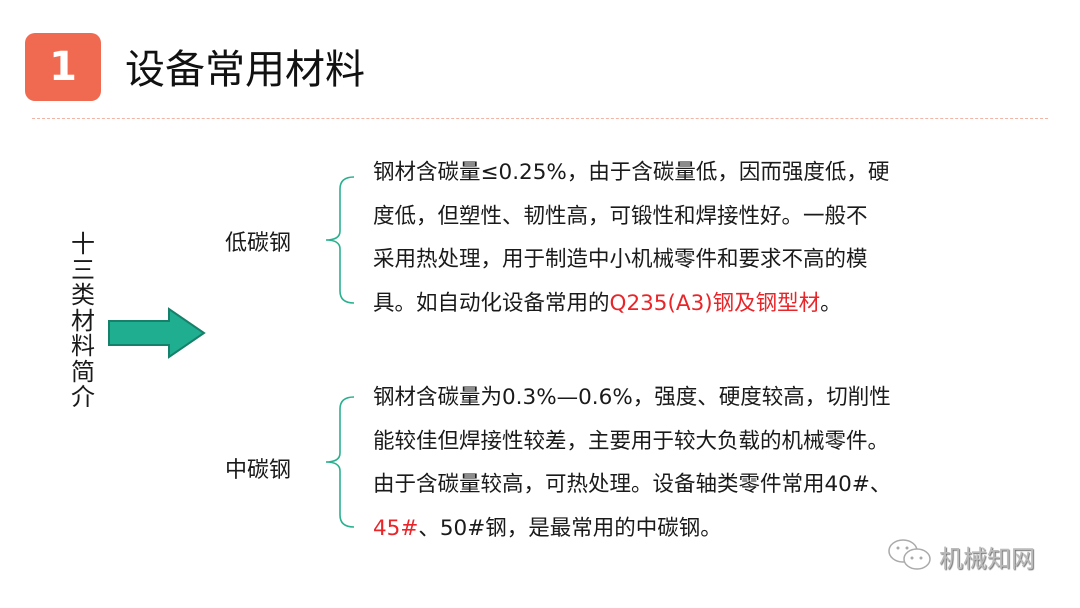 The height and width of the screenshot is (608, 1080). I want to click on dashed-divider, so click(540, 118).